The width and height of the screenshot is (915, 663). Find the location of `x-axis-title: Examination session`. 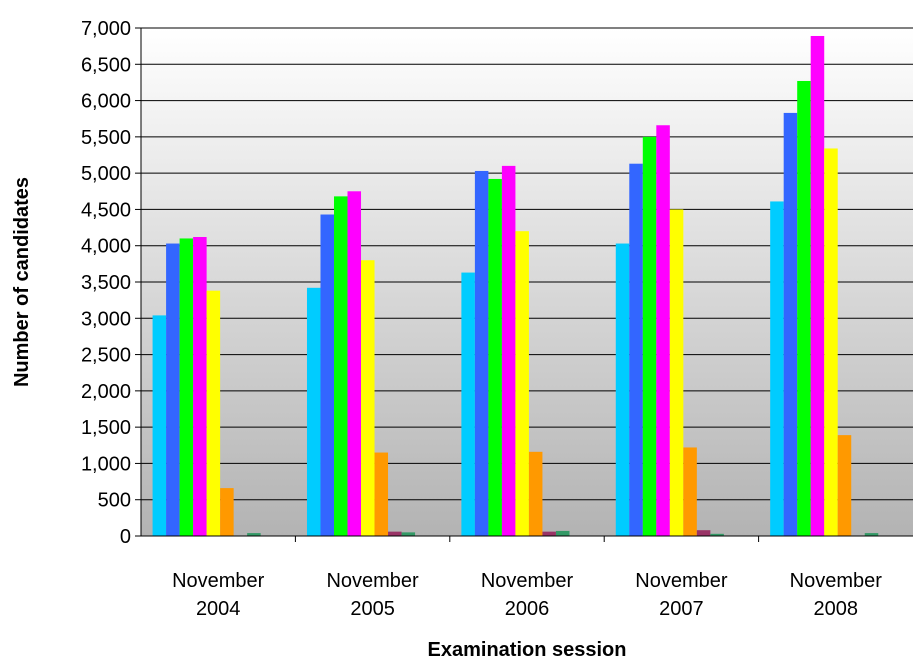

x-axis-title: Examination session is located at coordinates (527, 650).